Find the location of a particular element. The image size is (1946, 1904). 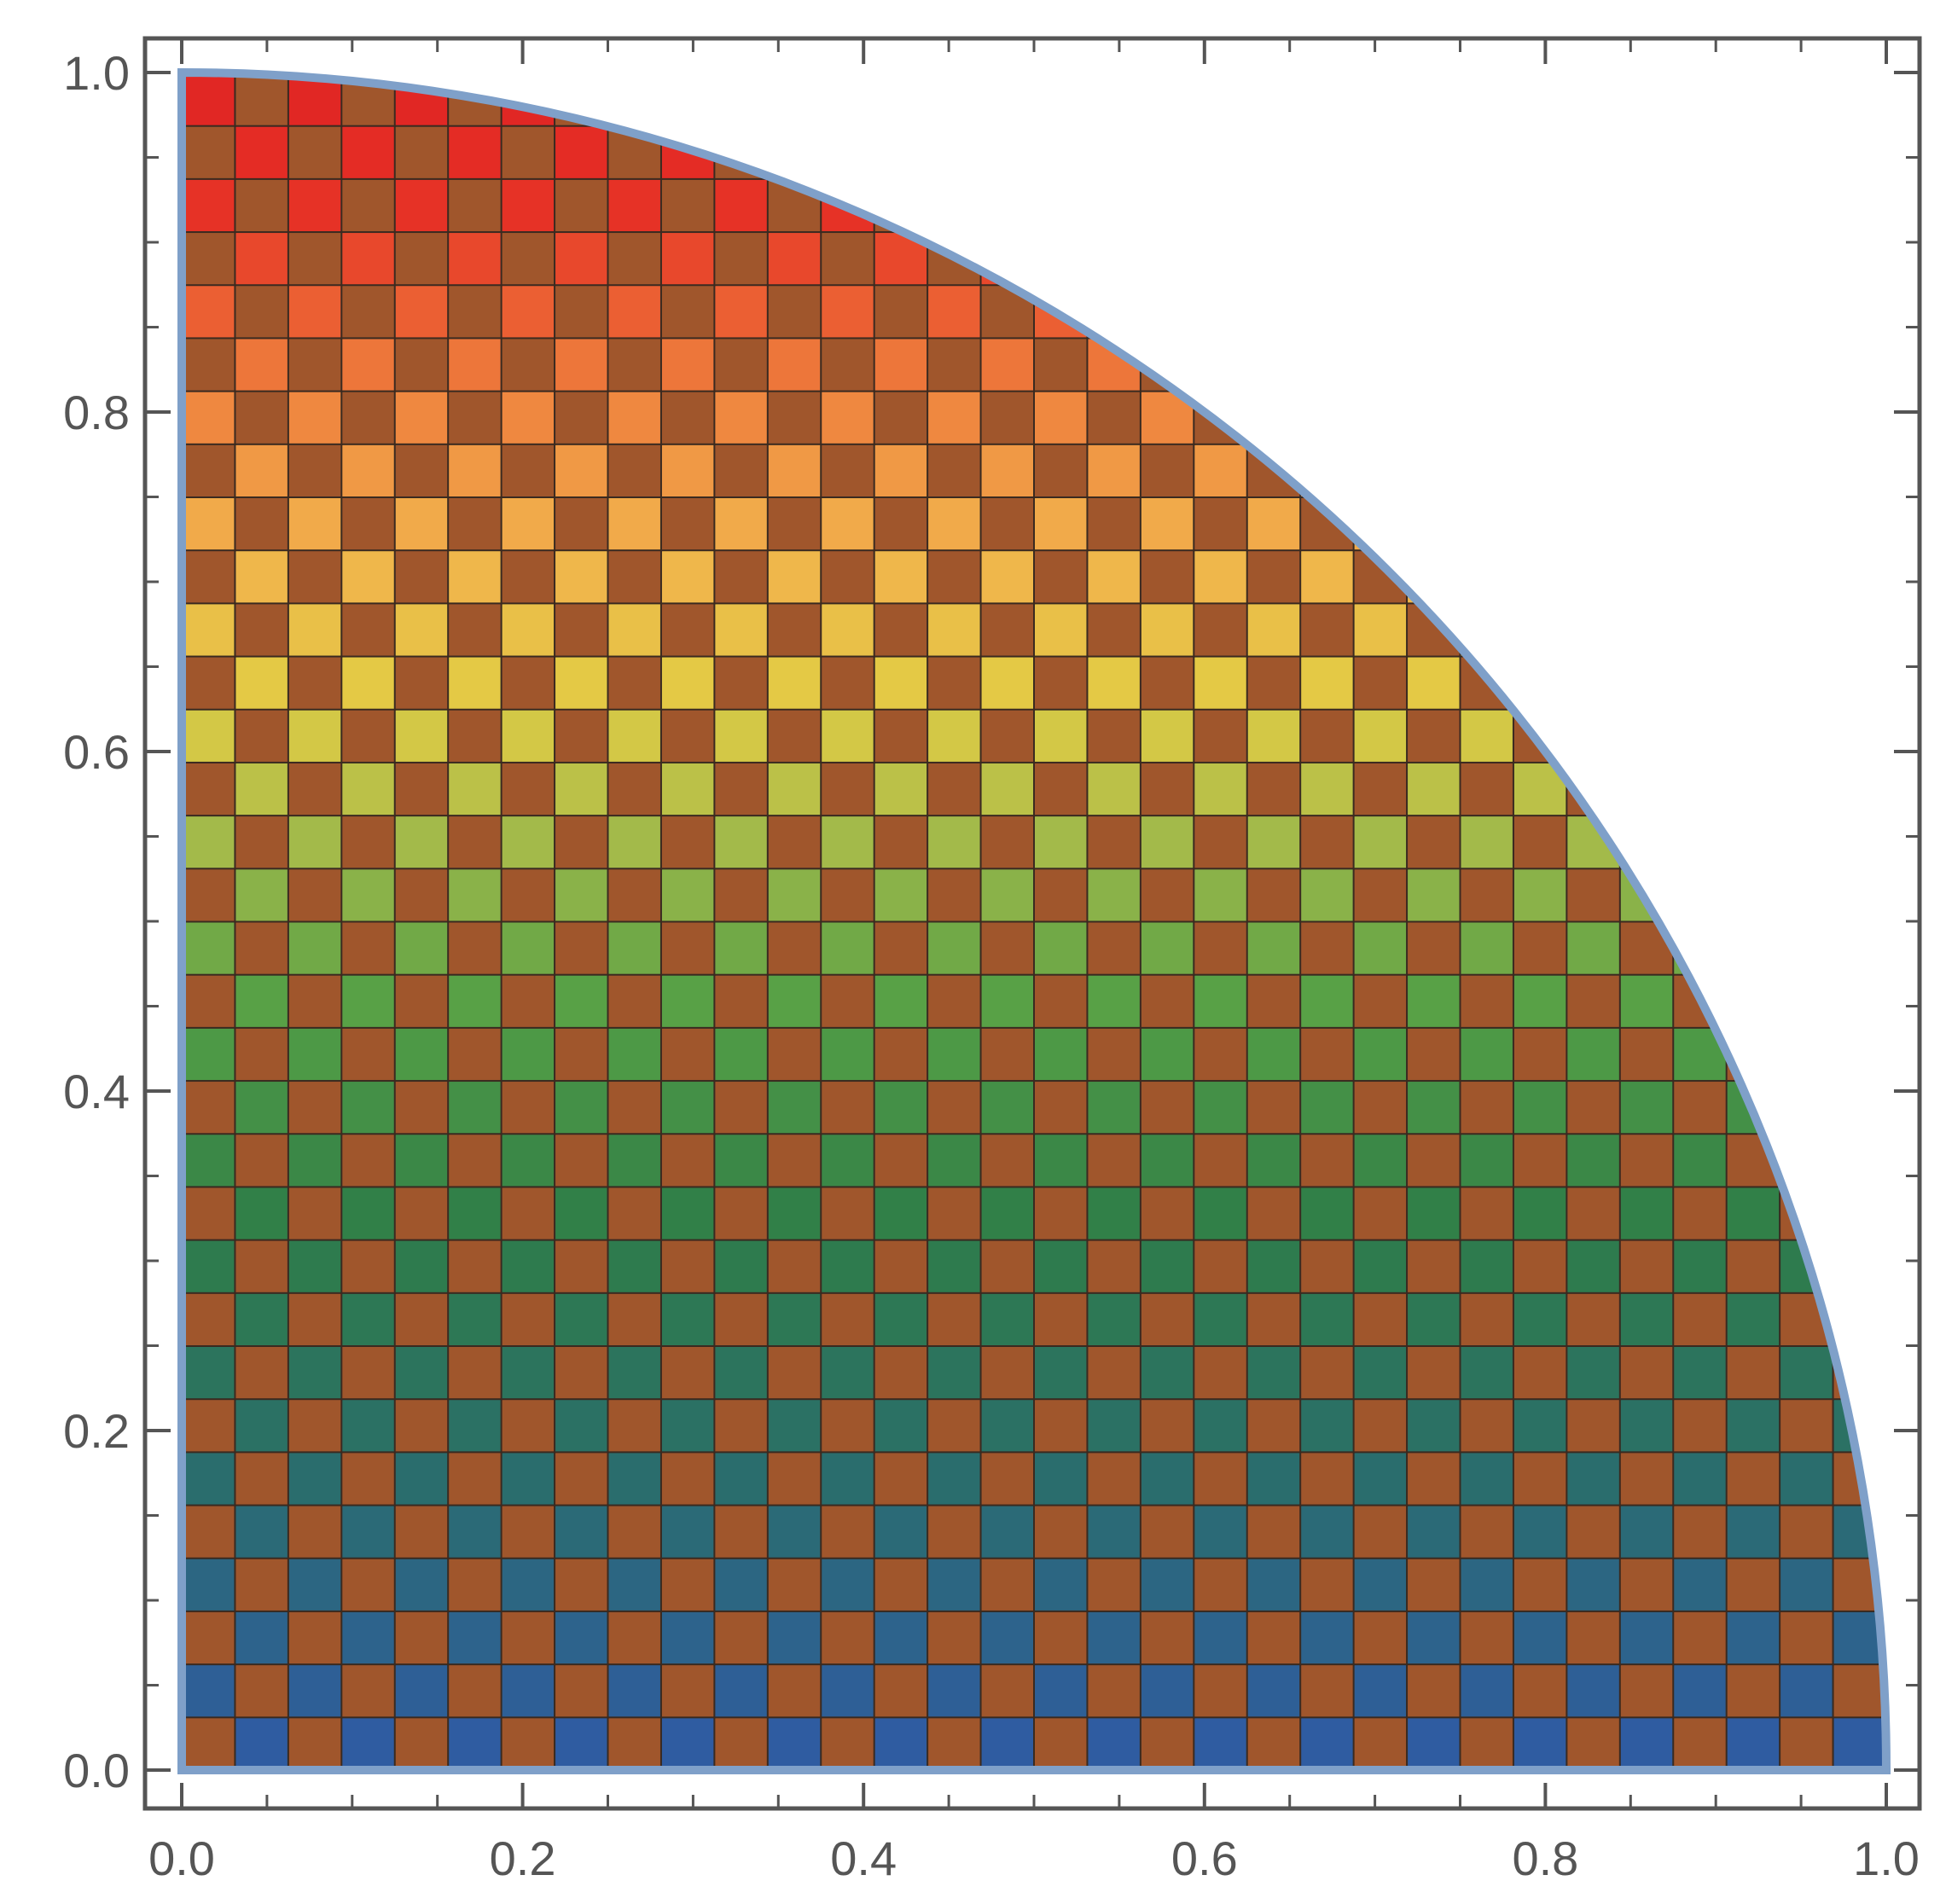

x-tick-label: 0.0 is located at coordinates (181, 1858).